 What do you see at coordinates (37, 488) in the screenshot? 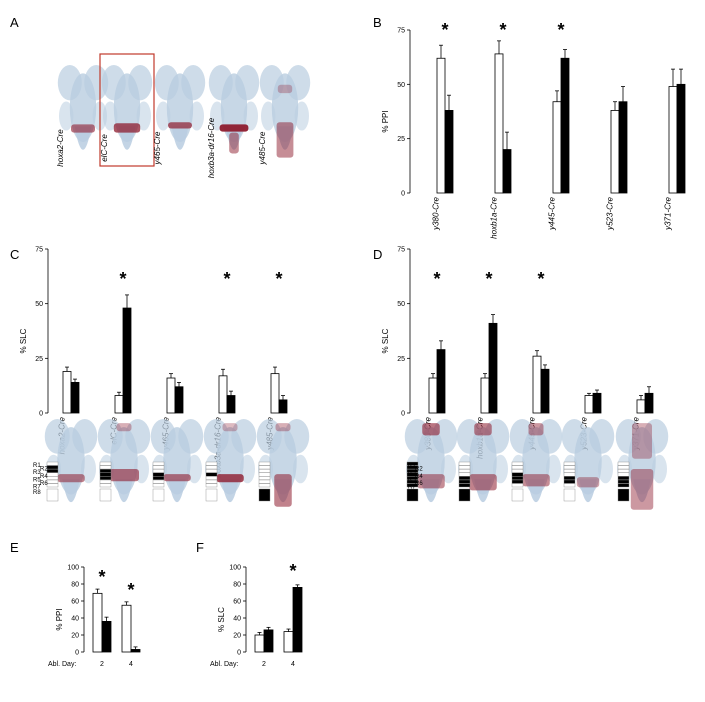
I see `rhombomere-label: R7` at bounding box center [37, 488].